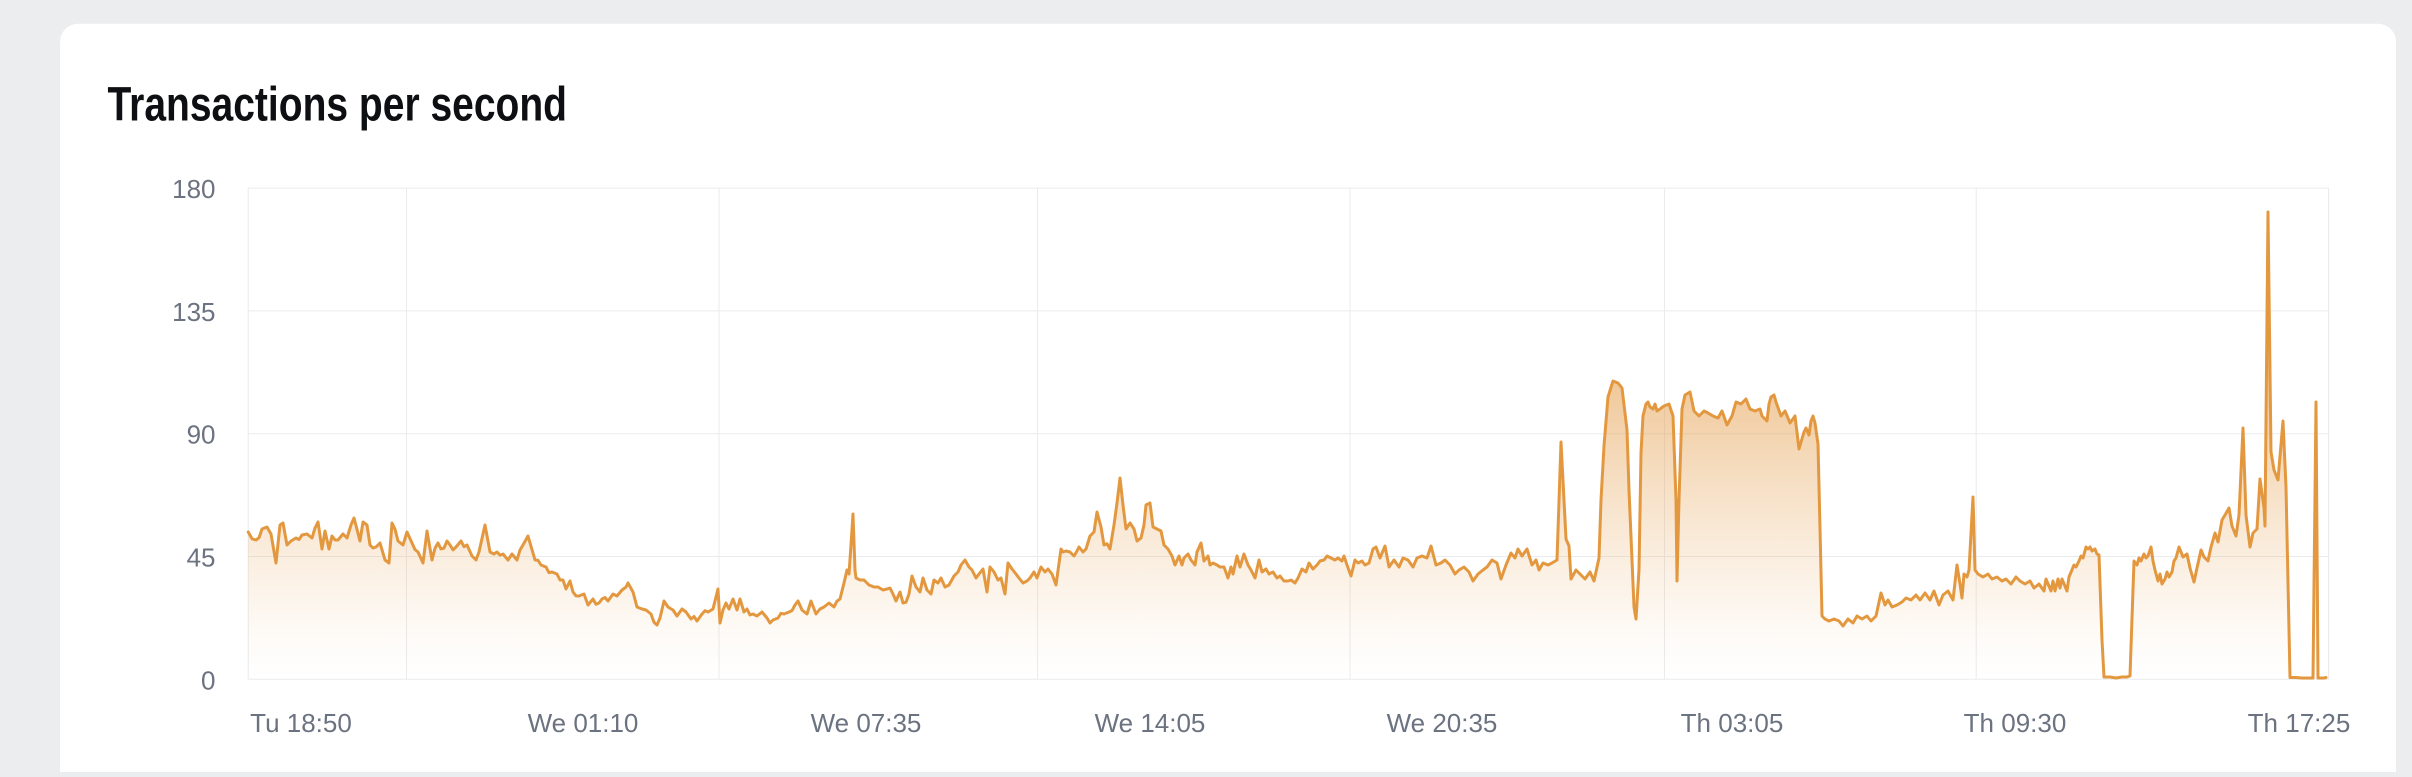  Describe the element at coordinates (2299, 723) in the screenshot. I see `svg-text: Th 17:25` at that location.